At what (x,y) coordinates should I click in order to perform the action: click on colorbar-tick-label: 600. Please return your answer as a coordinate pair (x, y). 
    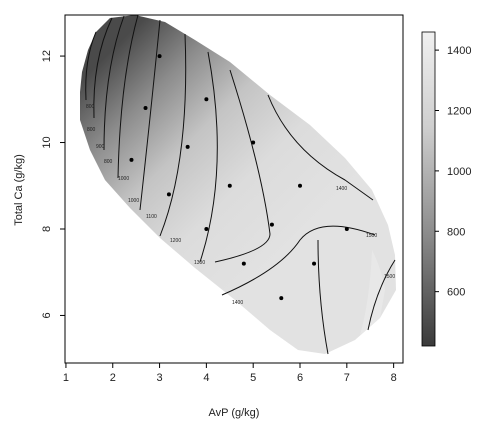
    Looking at the image, I should click on (456, 293).